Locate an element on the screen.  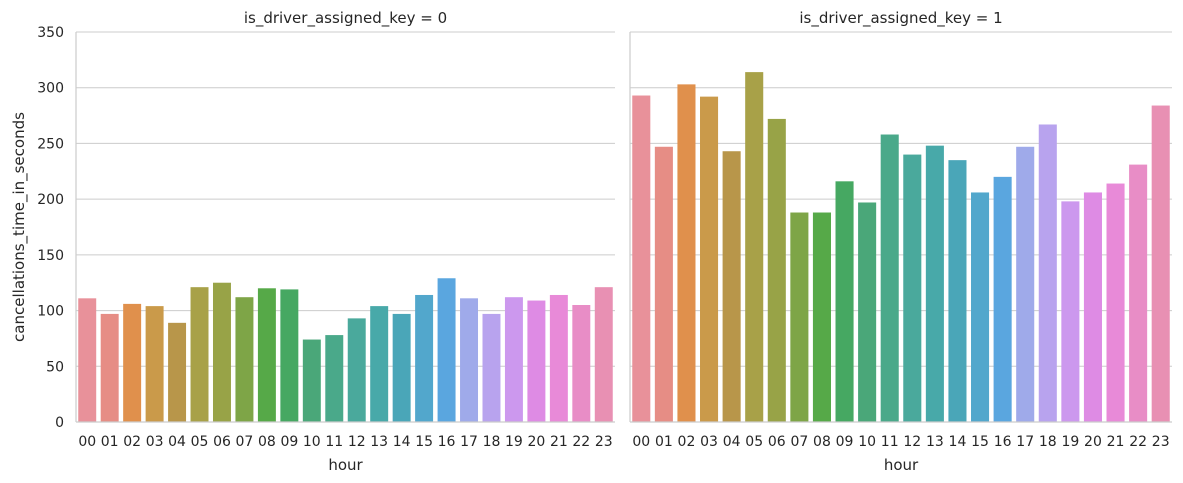
x-tick-label: 22 is located at coordinates (581, 442).